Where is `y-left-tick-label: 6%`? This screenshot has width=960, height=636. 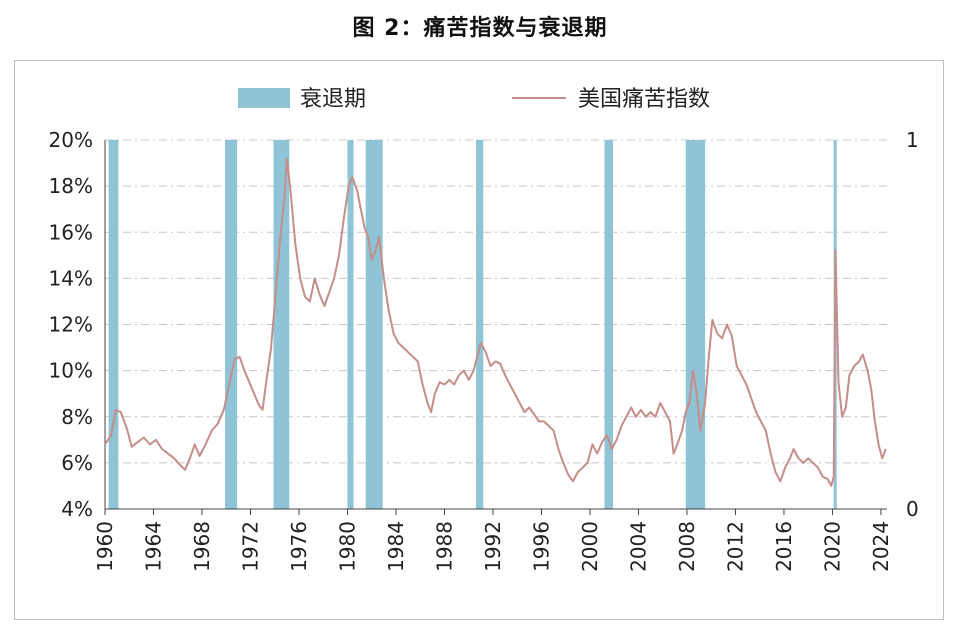 y-left-tick-label: 6% is located at coordinates (77, 463).